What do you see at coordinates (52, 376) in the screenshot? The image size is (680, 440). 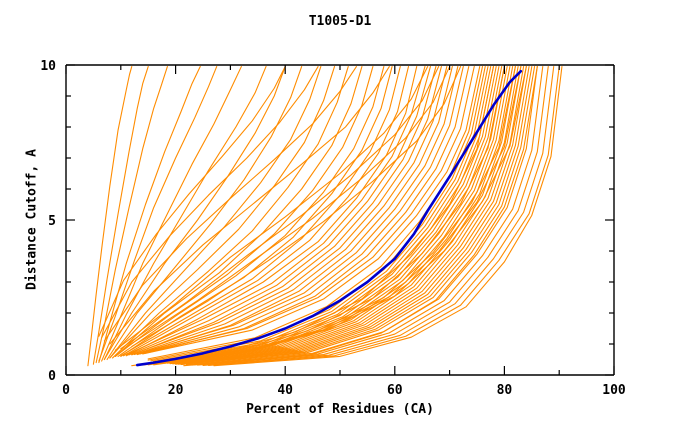 I see `y-tick-label: 0` at bounding box center [52, 376].